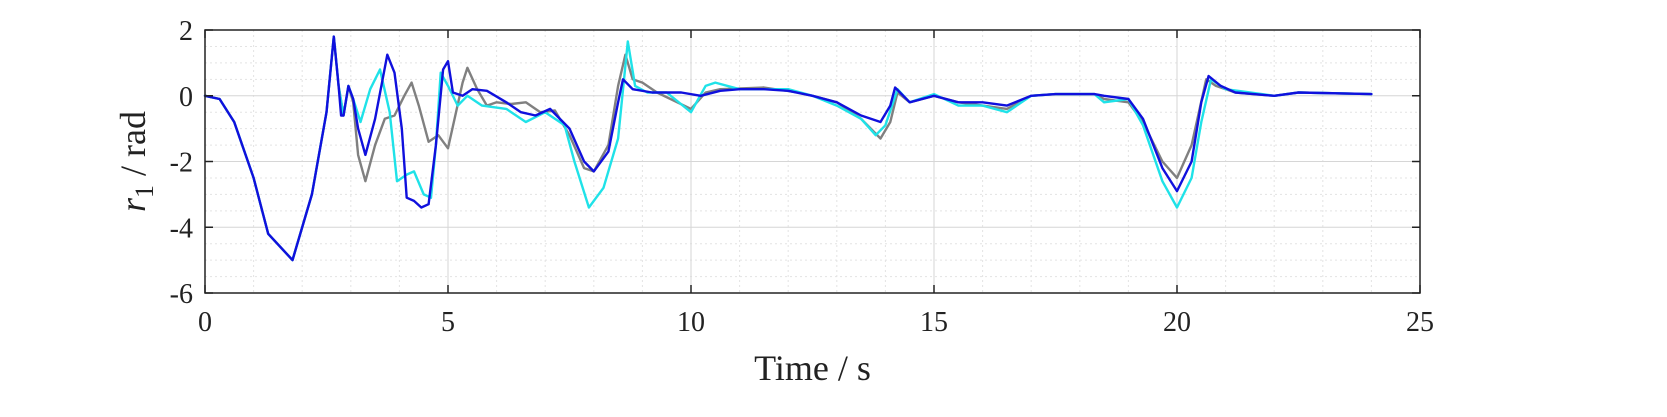  What do you see at coordinates (205, 322) in the screenshot?
I see `x-tick-label: 0` at bounding box center [205, 322].